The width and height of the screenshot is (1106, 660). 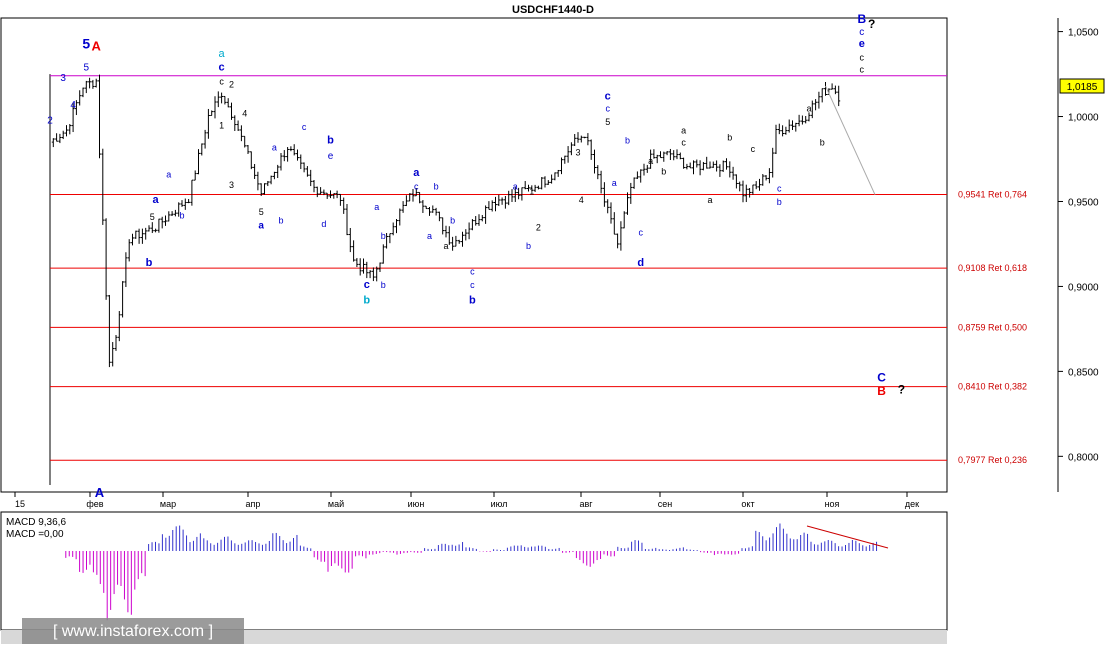 What do you see at coordinates (336, 504) in the screenshot?
I see `month-tick-label-4: май` at bounding box center [336, 504].